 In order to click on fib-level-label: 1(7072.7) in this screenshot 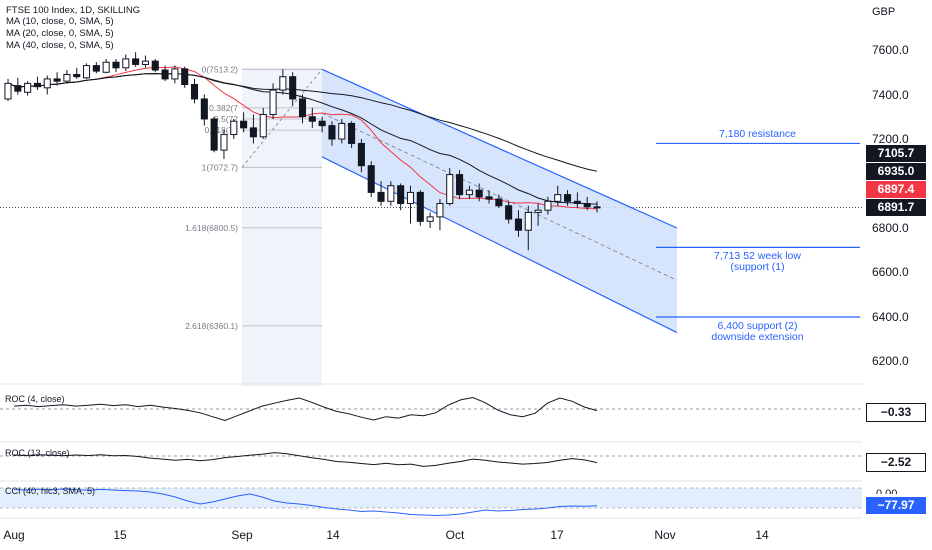, I will do `click(220, 167)`.